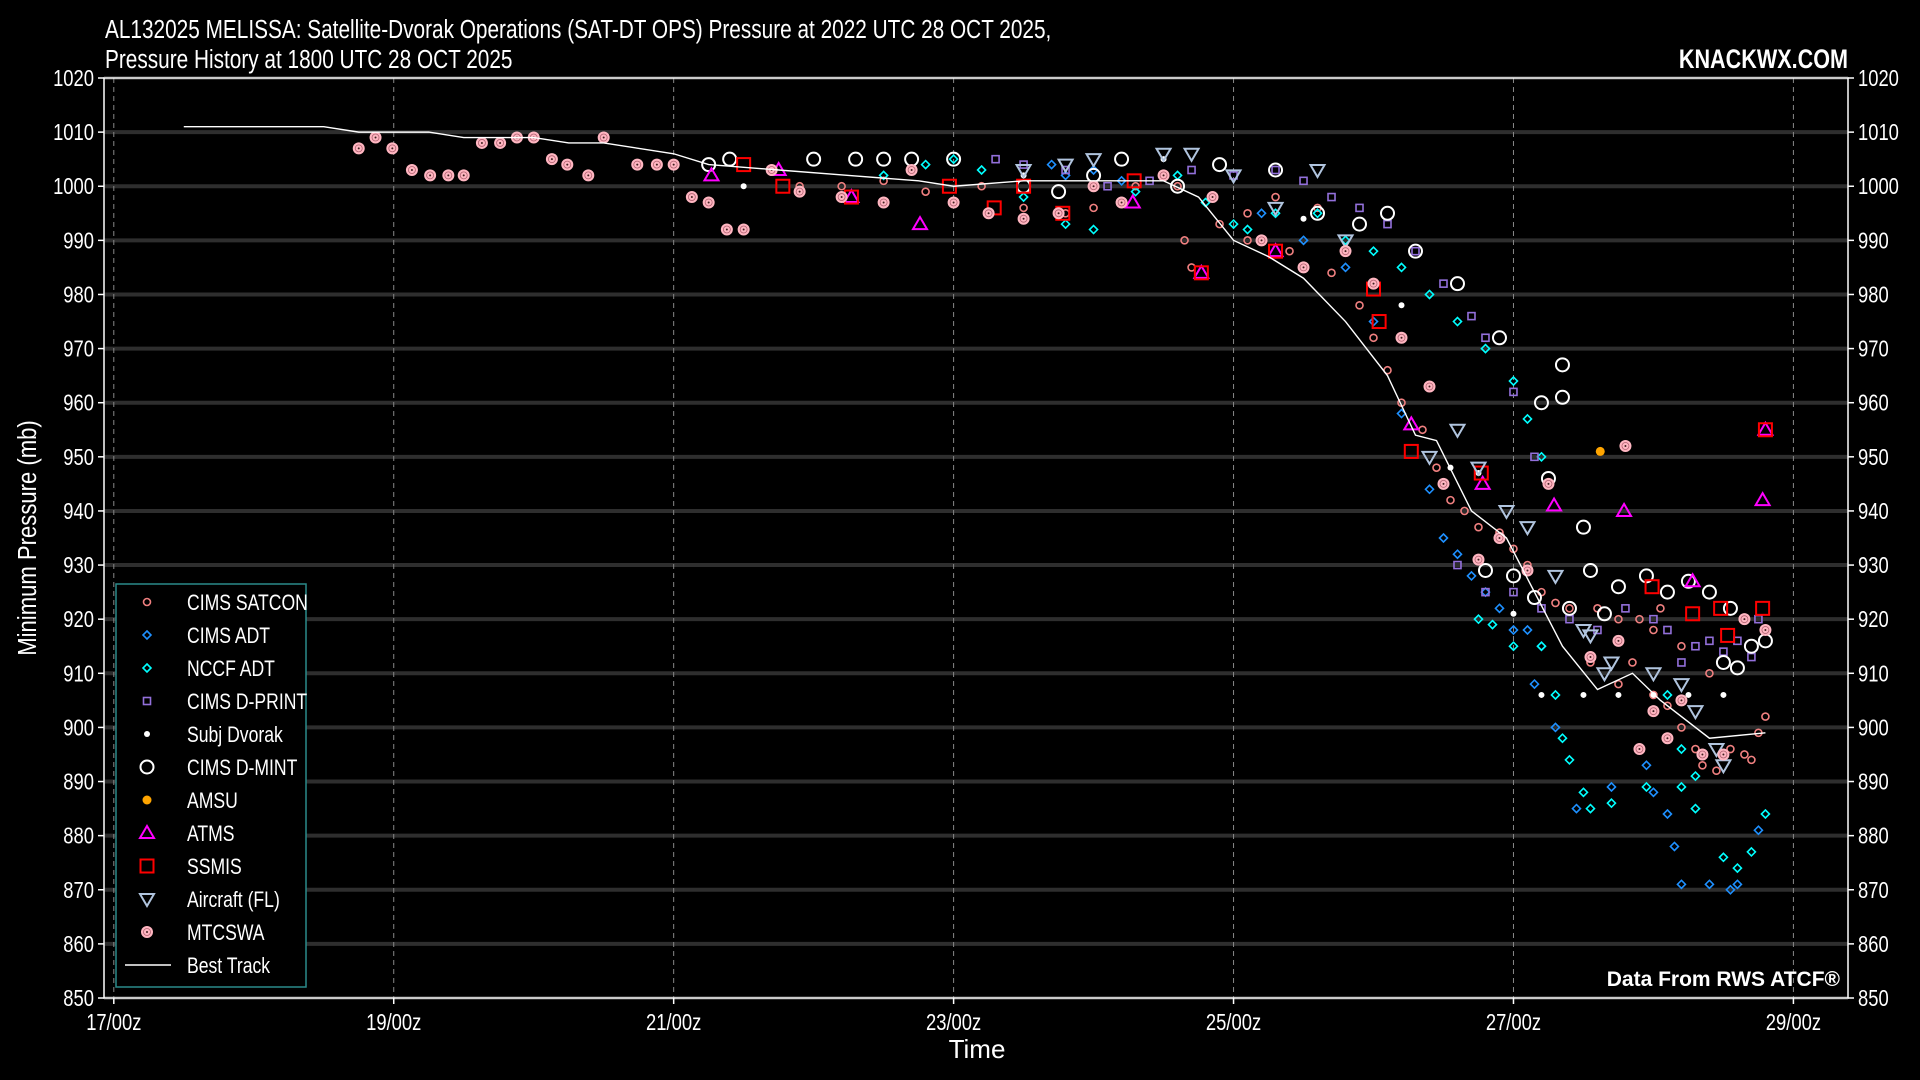 This screenshot has height=1080, width=1920. Describe the element at coordinates (186, 834) in the screenshot. I see `legend-item-atms: ATMS` at that location.